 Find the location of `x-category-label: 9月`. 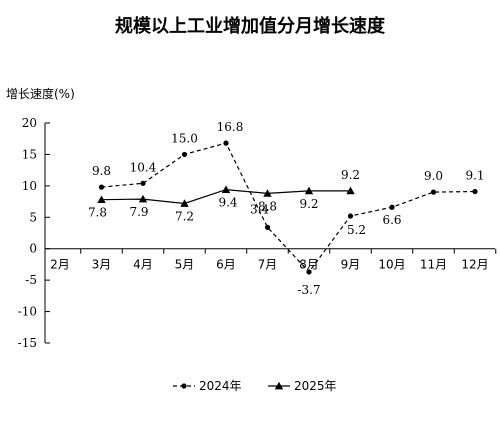

x-category-label: 9月 is located at coordinates (351, 265).